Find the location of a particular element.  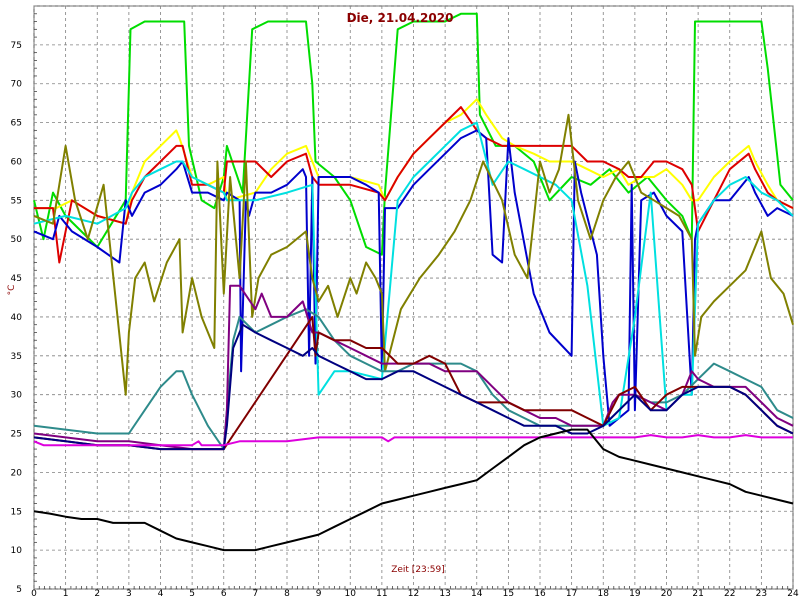

x-axis-label: Zeit [23:59] is located at coordinates (418, 570).